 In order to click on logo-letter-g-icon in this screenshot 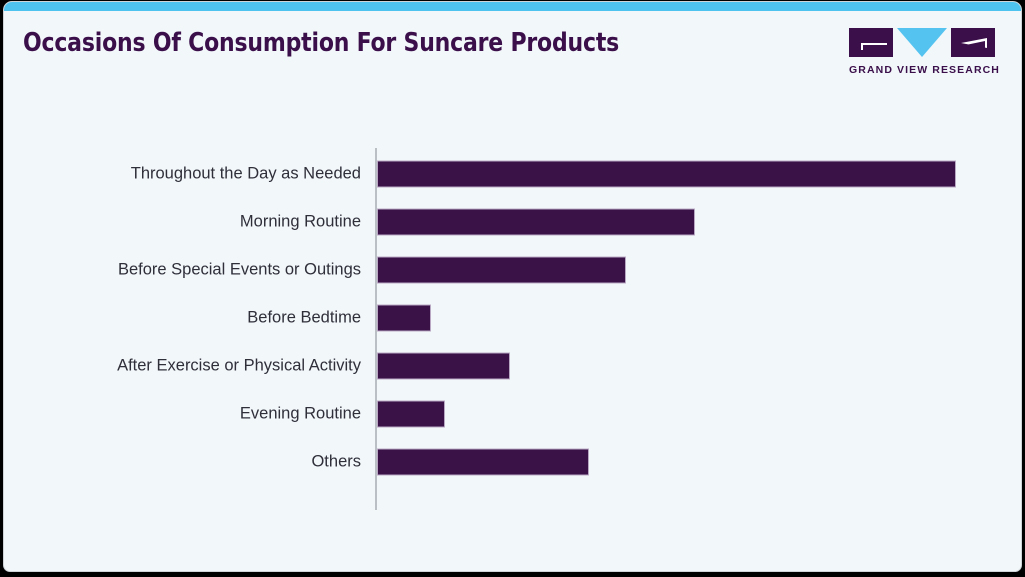, I will do `click(871, 42)`.